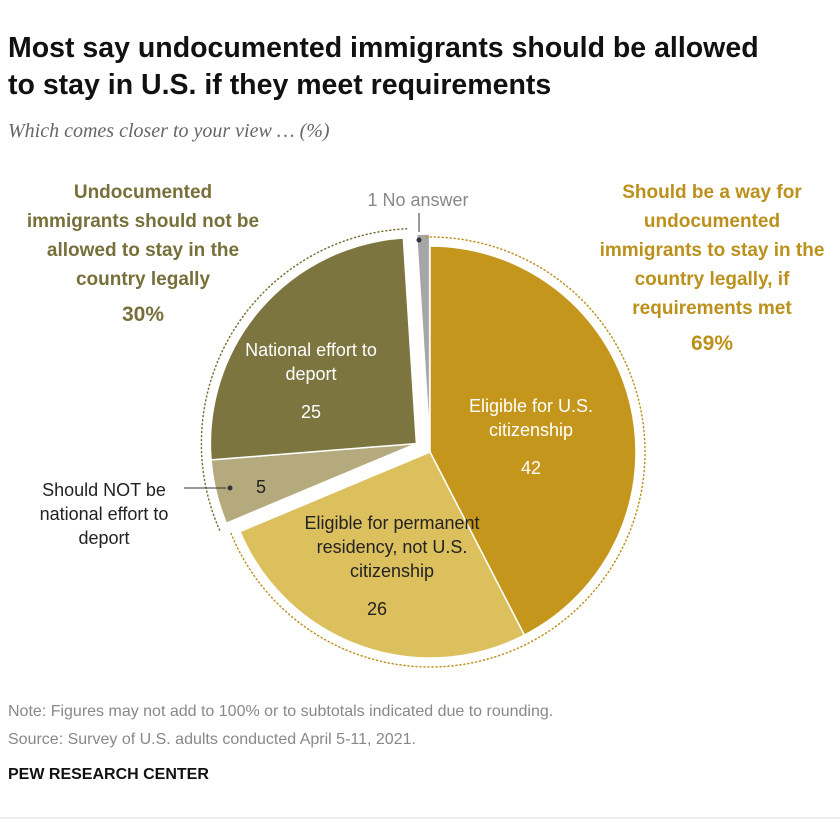 The image size is (840, 826). I want to click on slice-value: 25, so click(311, 412).